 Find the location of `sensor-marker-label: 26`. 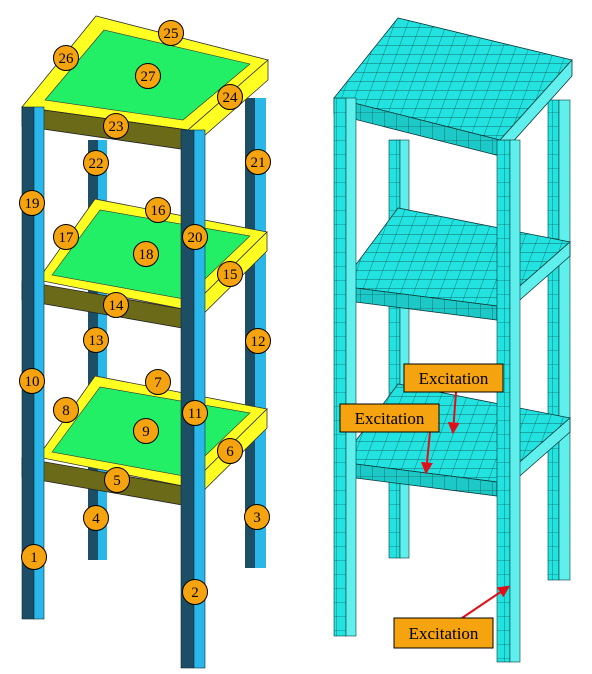

sensor-marker-label: 26 is located at coordinates (67, 59).